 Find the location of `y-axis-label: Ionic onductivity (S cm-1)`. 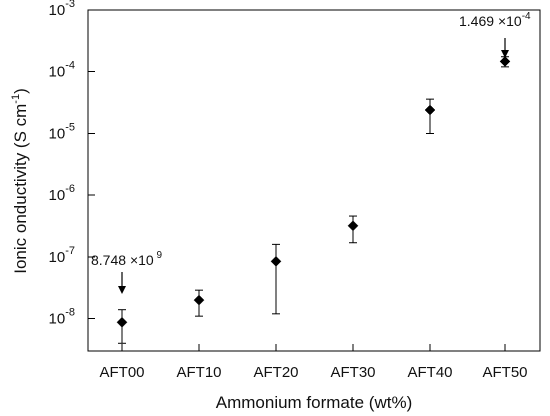

y-axis-label: Ionic onductivity (S cm-1) is located at coordinates (20, 181).